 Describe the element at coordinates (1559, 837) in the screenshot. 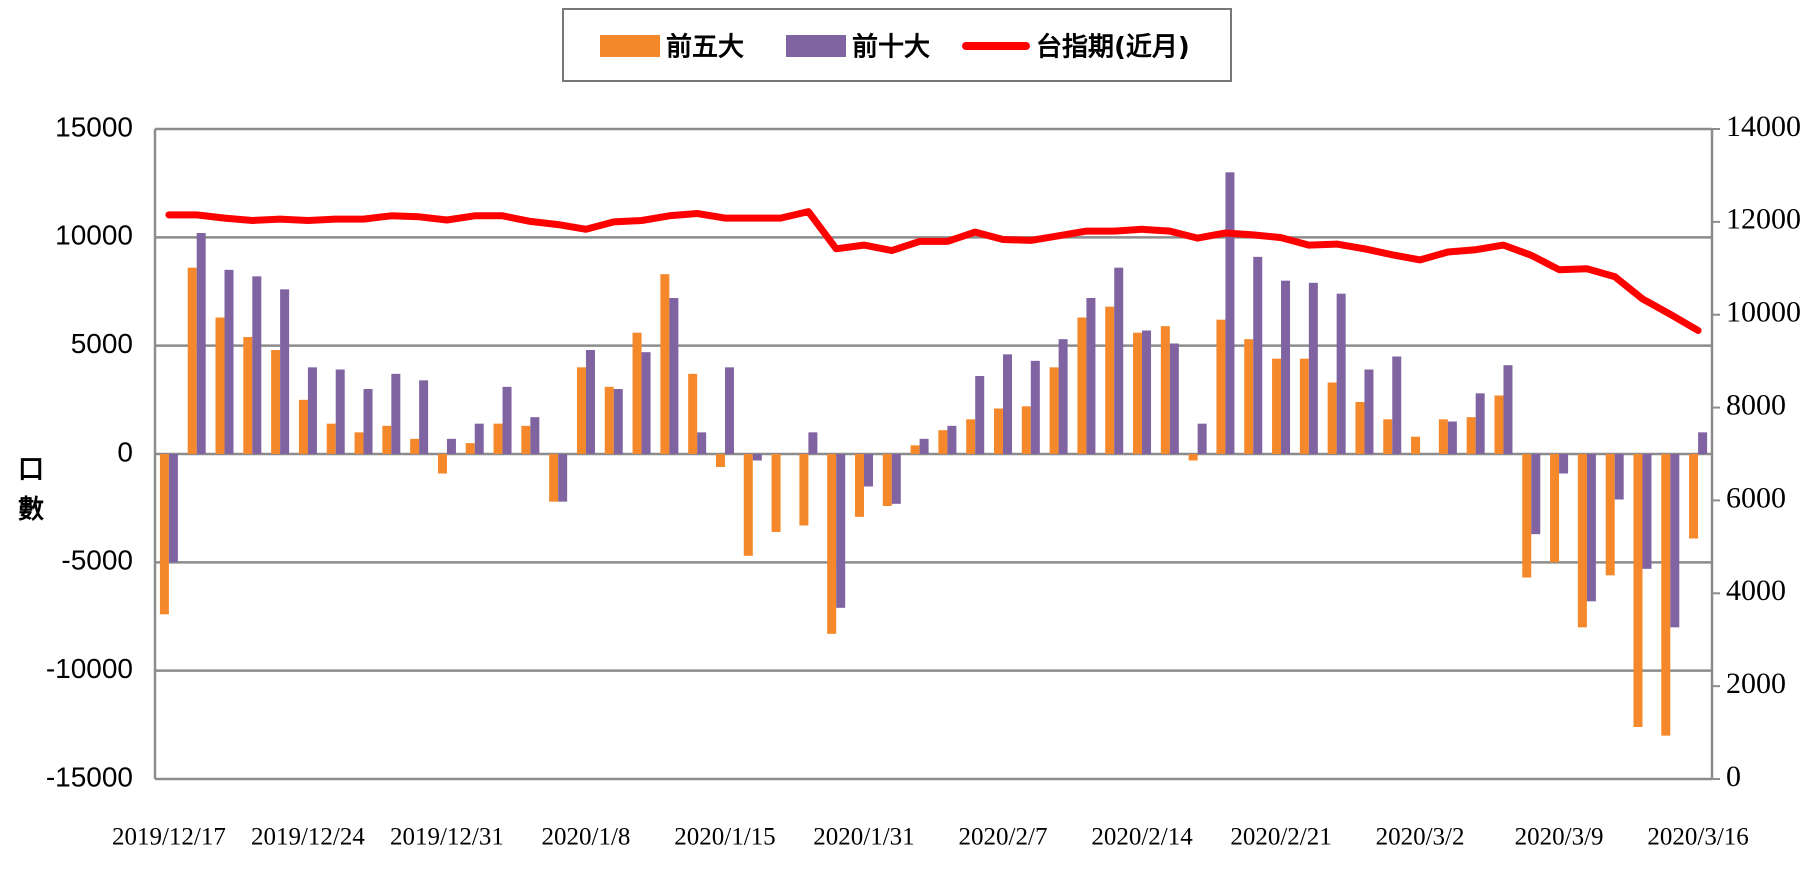

I see `x-tick-label: 2020/3/9` at that location.